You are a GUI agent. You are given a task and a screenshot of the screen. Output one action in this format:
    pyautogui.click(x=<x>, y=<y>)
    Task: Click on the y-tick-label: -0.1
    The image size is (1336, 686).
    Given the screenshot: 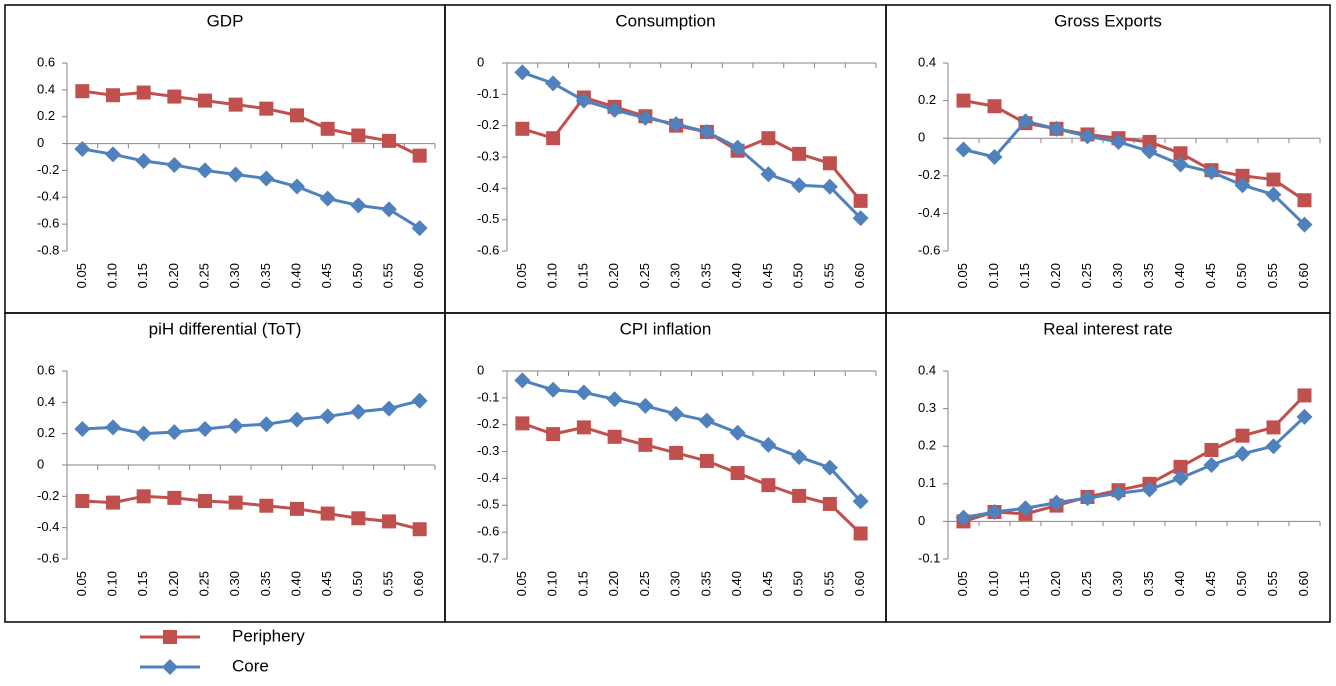 What is the action you would take?
    pyautogui.click(x=488, y=93)
    